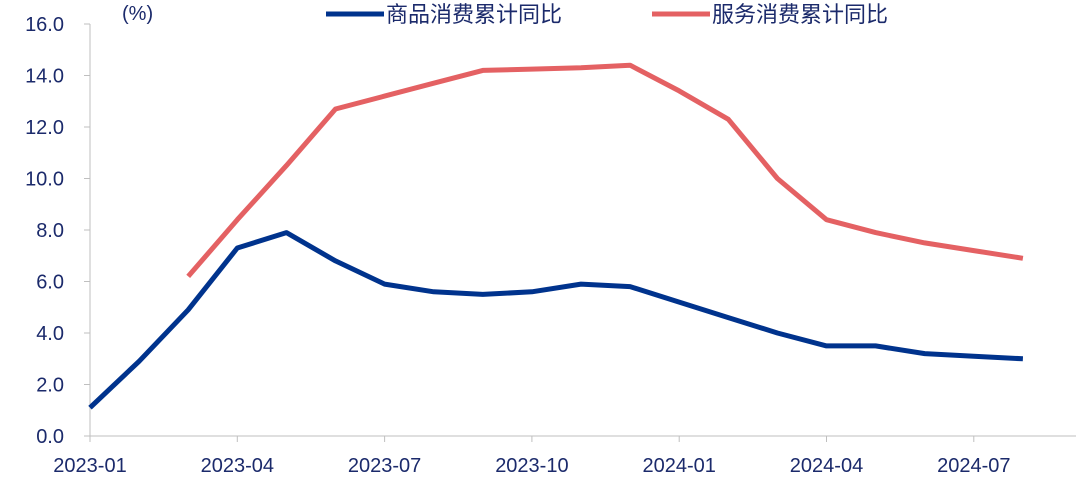  What do you see at coordinates (137, 14) in the screenshot?
I see `unit-label: (%)` at bounding box center [137, 14].